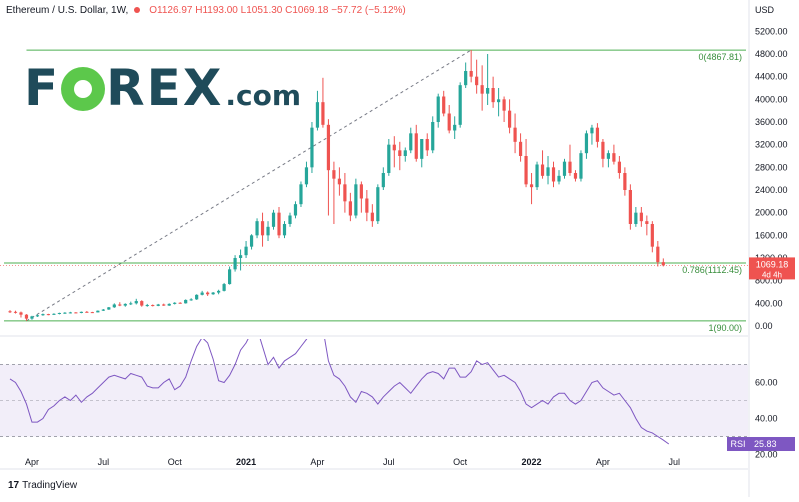 The image size is (799, 502). What do you see at coordinates (42, 88) in the screenshot?
I see `logo-text-f: F` at bounding box center [42, 88].